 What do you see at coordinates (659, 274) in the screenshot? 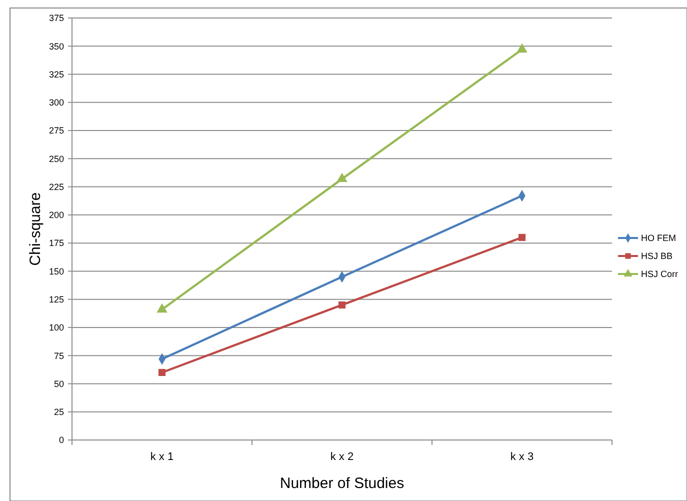
I see `legend-label: HSJ Corr` at bounding box center [659, 274].